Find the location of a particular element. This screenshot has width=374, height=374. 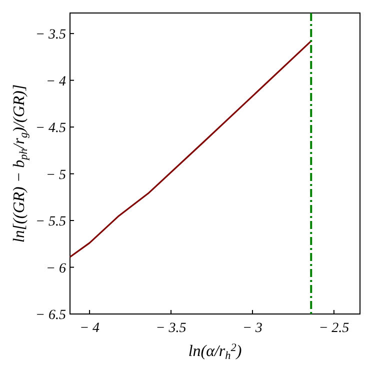

y-tick-label: − 4 is located at coordinates (56, 82).